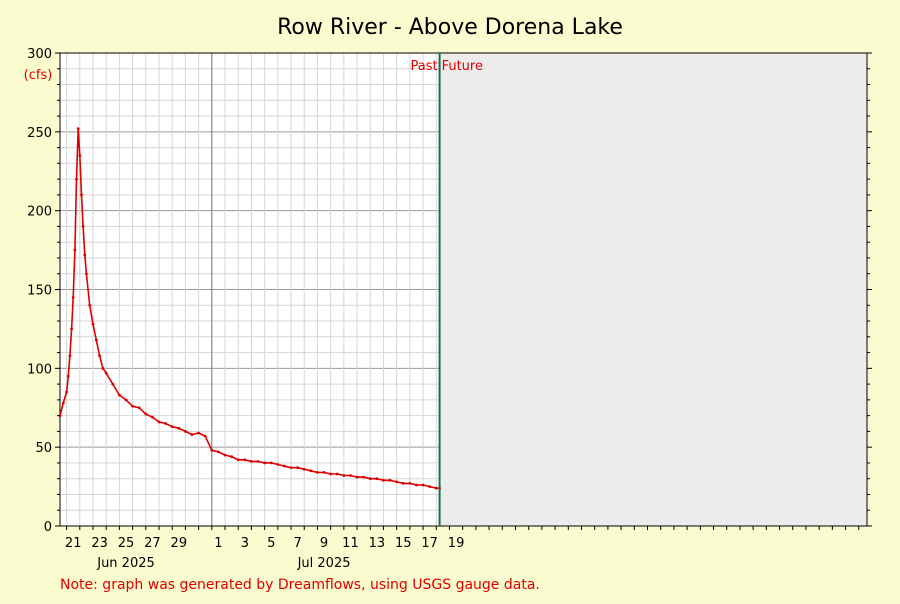 This screenshot has width=900, height=604. Describe the element at coordinates (39, 54) in the screenshot. I see `y-tick-label: 300` at that location.